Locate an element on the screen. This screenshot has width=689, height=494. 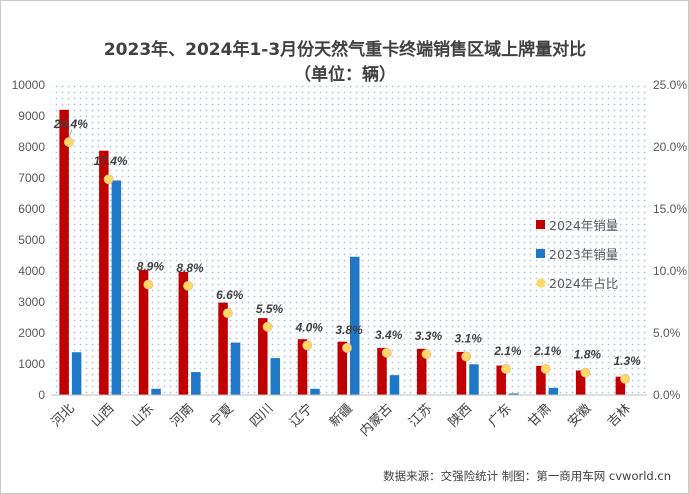
share-label-12: 2.1% is located at coordinates (547, 351).